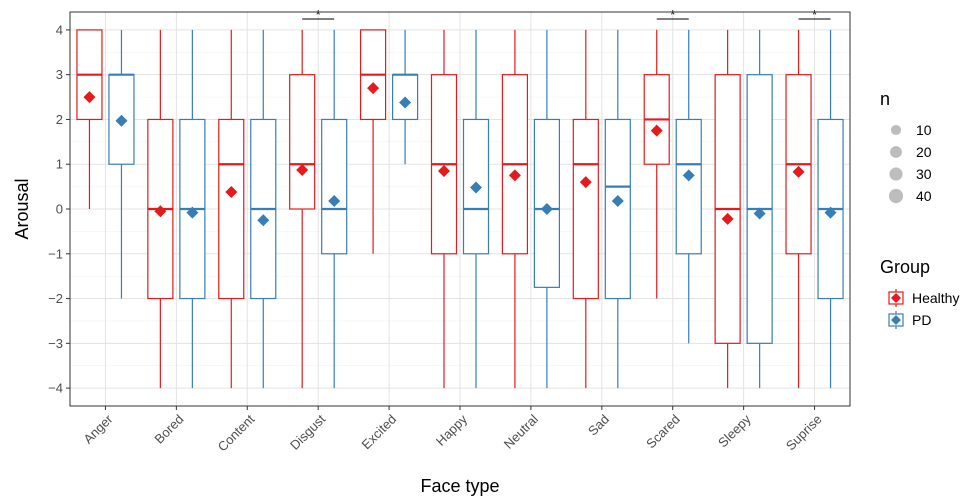 The image size is (974, 504). Describe the element at coordinates (663, 432) in the screenshot. I see `x-tick-label: Scared` at that location.